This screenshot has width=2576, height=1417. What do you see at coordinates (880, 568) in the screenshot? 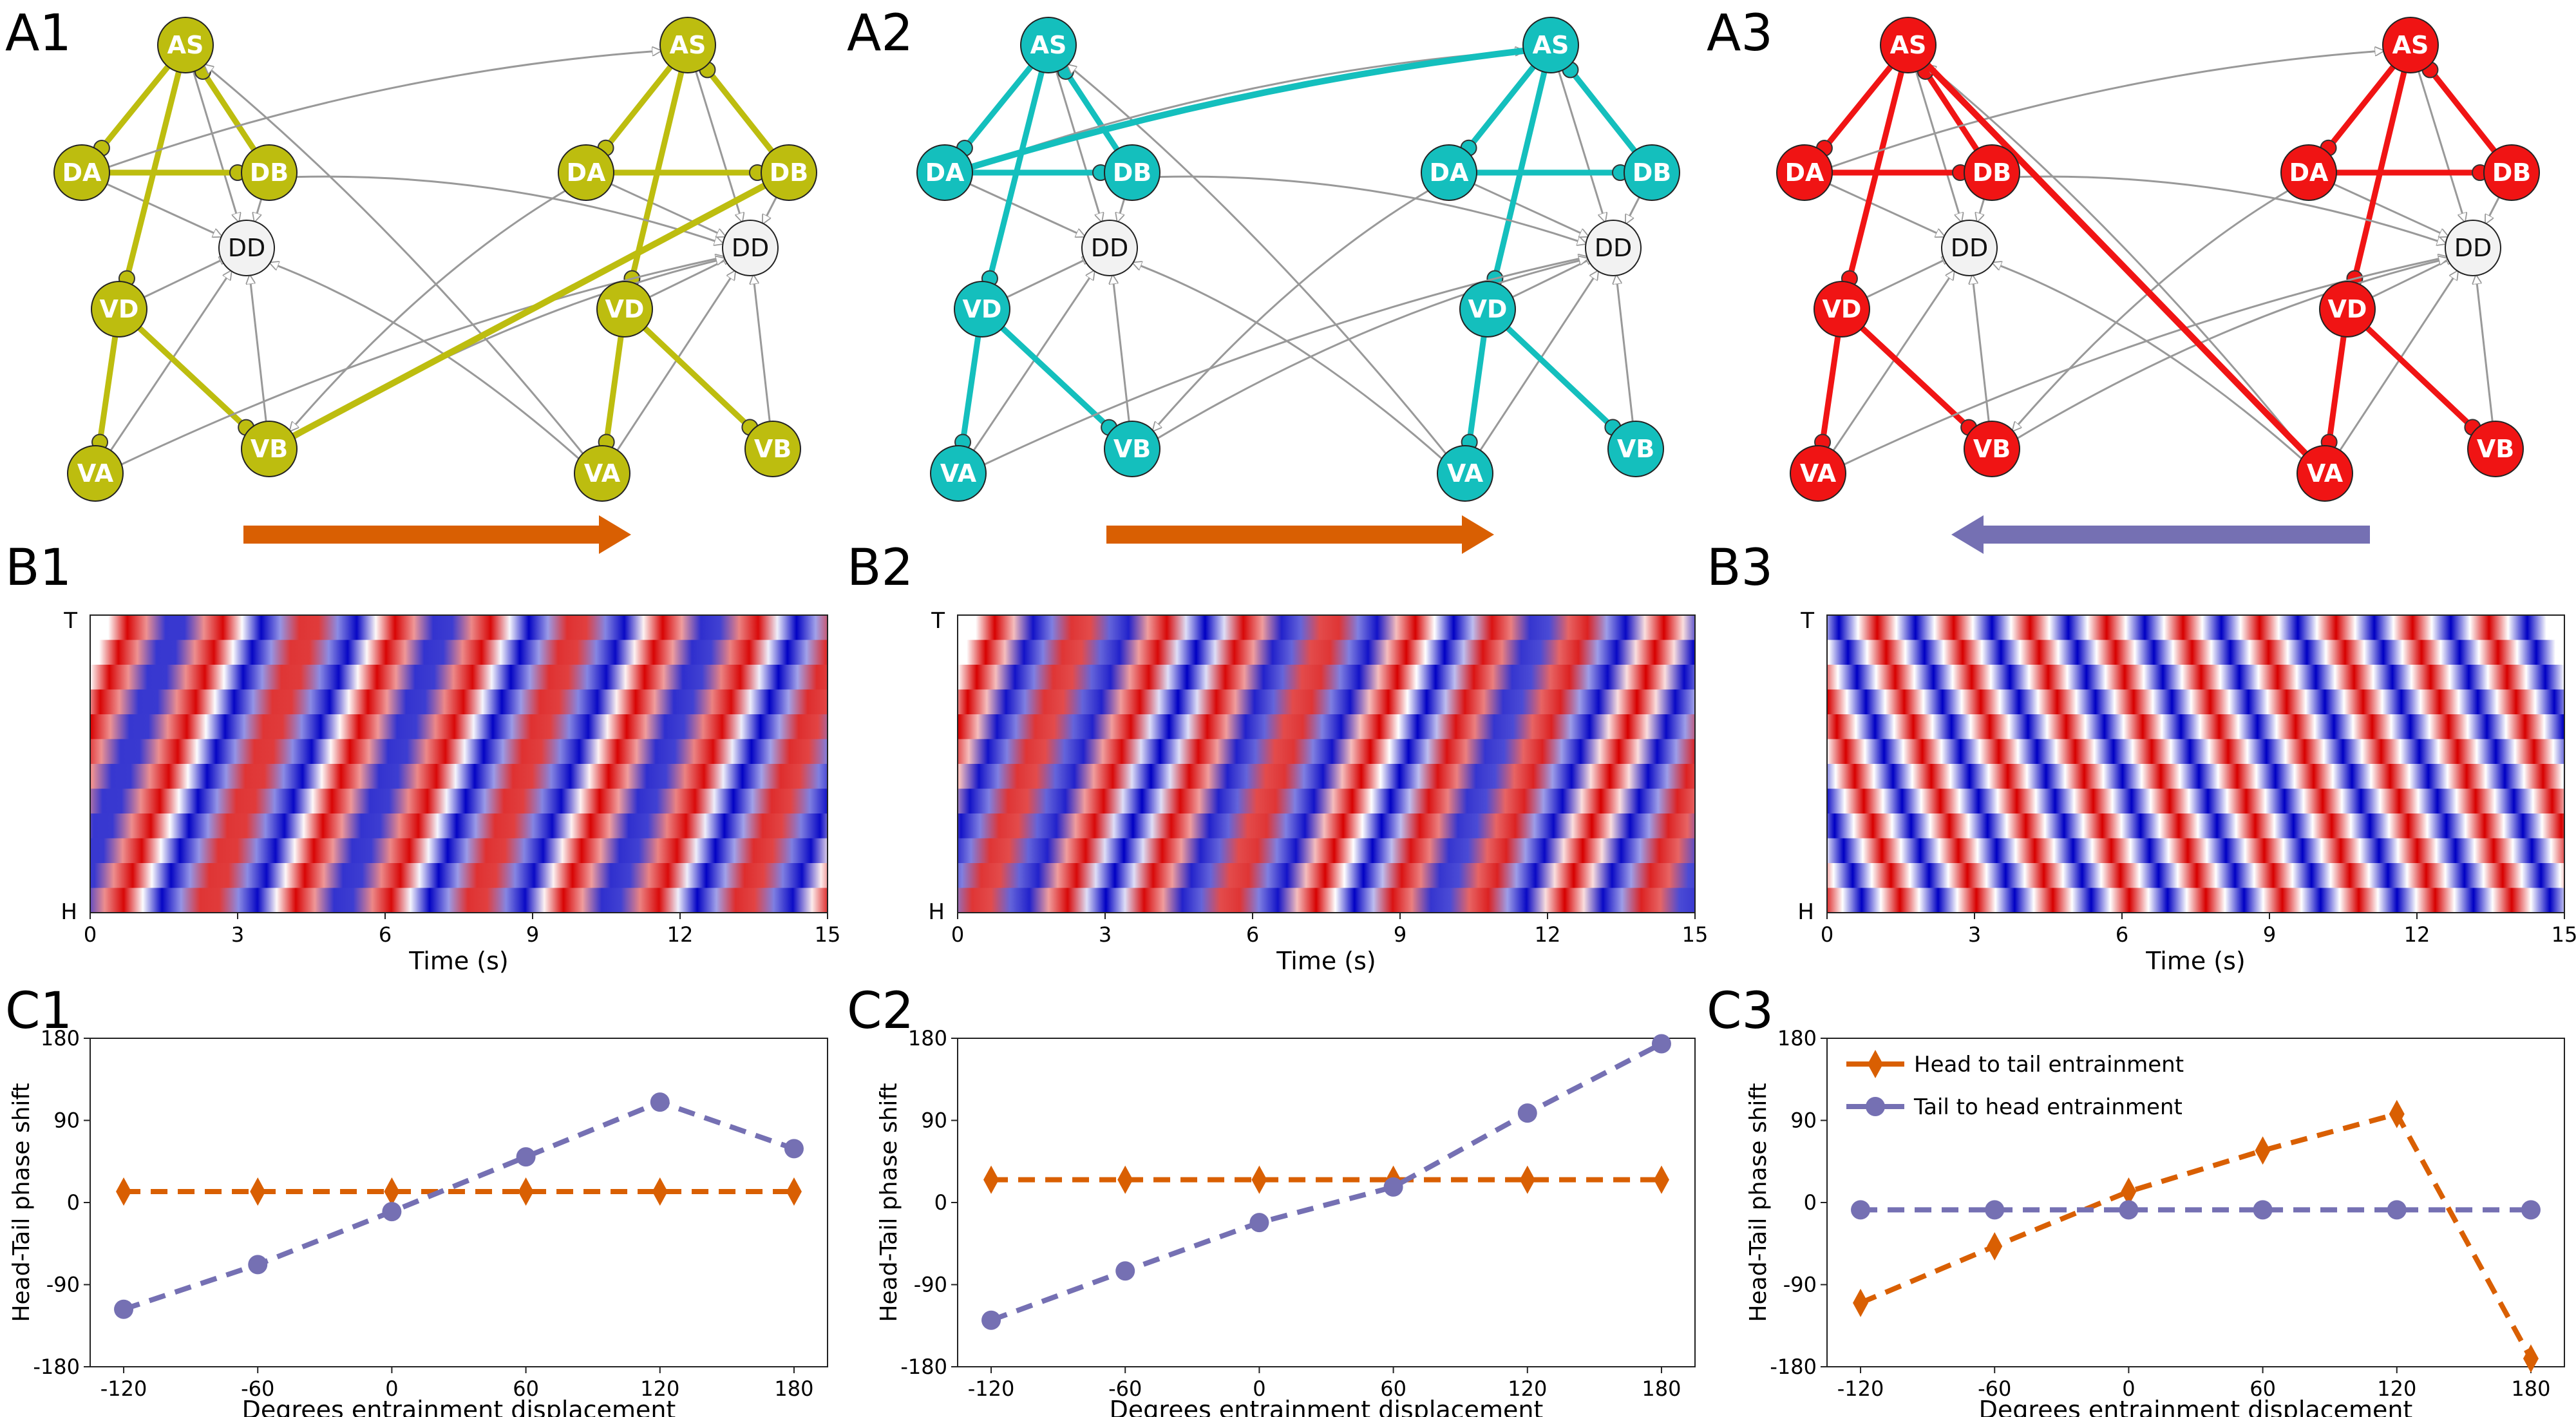
I see `panel-label-B2: B2` at bounding box center [880, 568].